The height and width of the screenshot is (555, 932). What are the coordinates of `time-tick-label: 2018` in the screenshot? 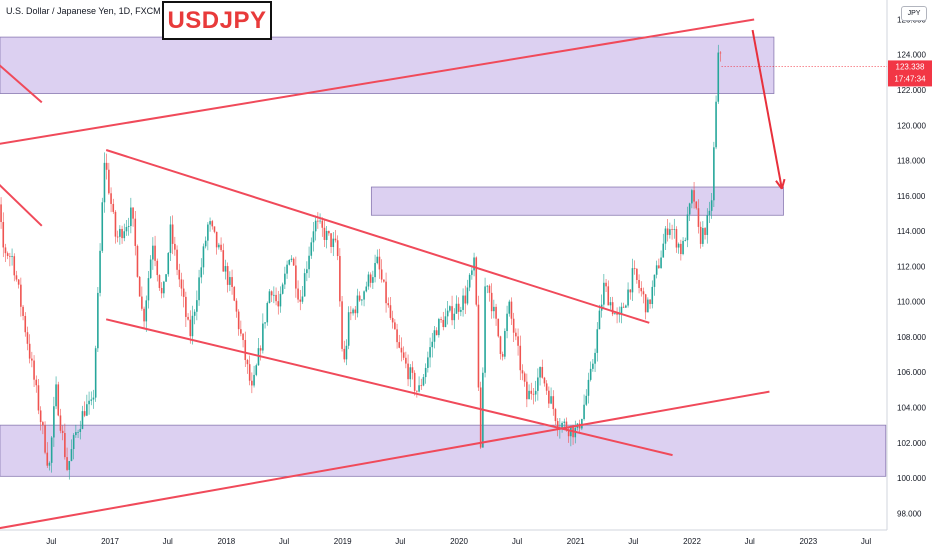 It's located at (226, 541).